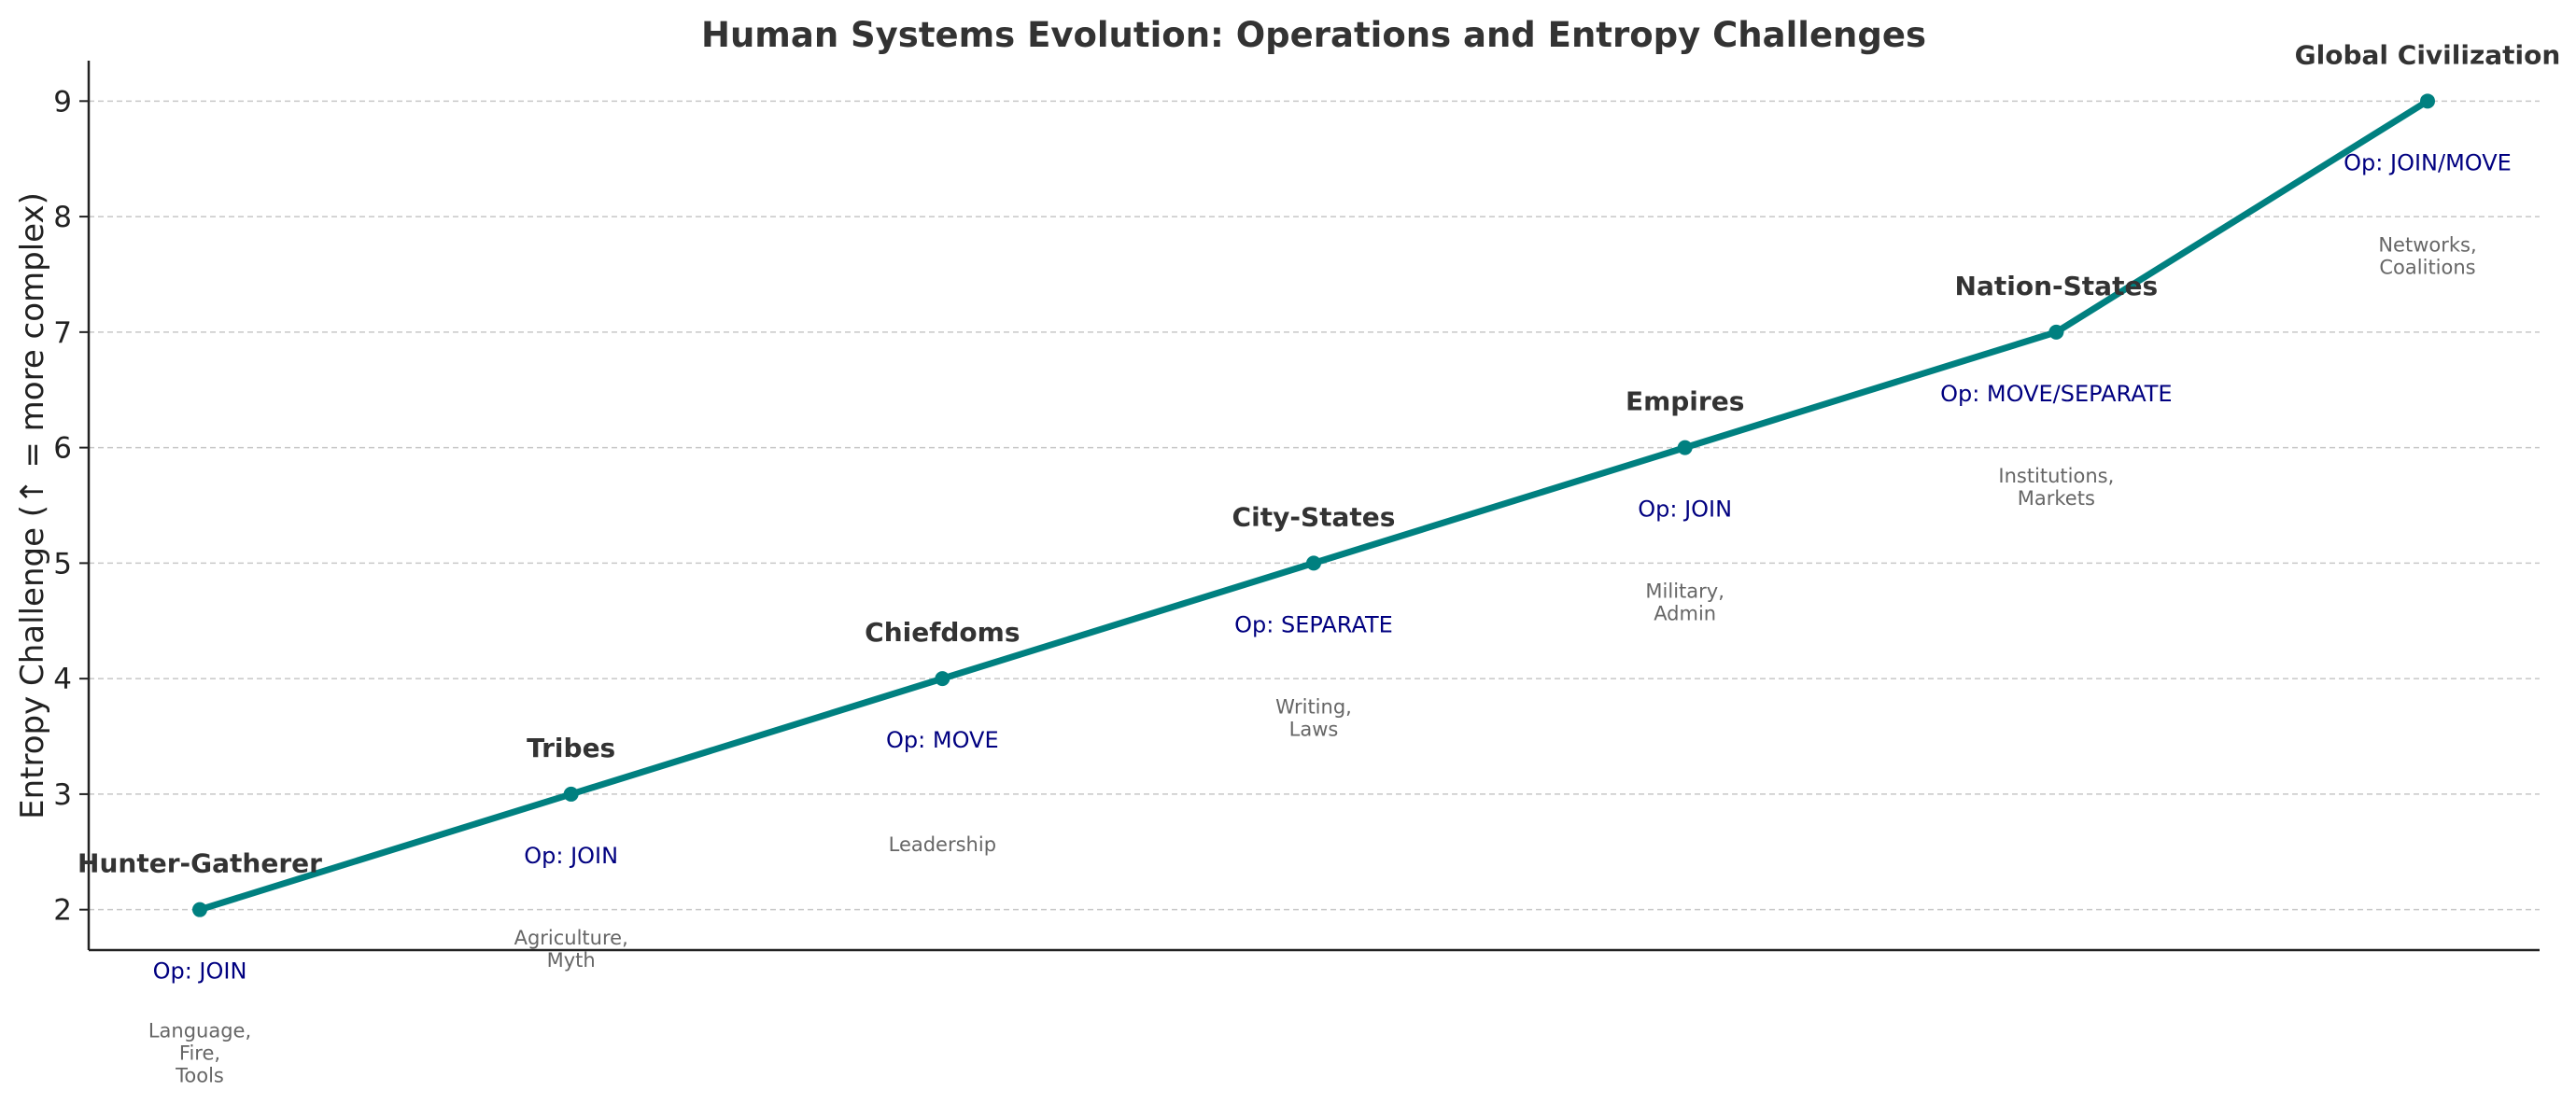 The width and height of the screenshot is (2576, 1105). I want to click on stage-label: Global Civilization, so click(2428, 54).